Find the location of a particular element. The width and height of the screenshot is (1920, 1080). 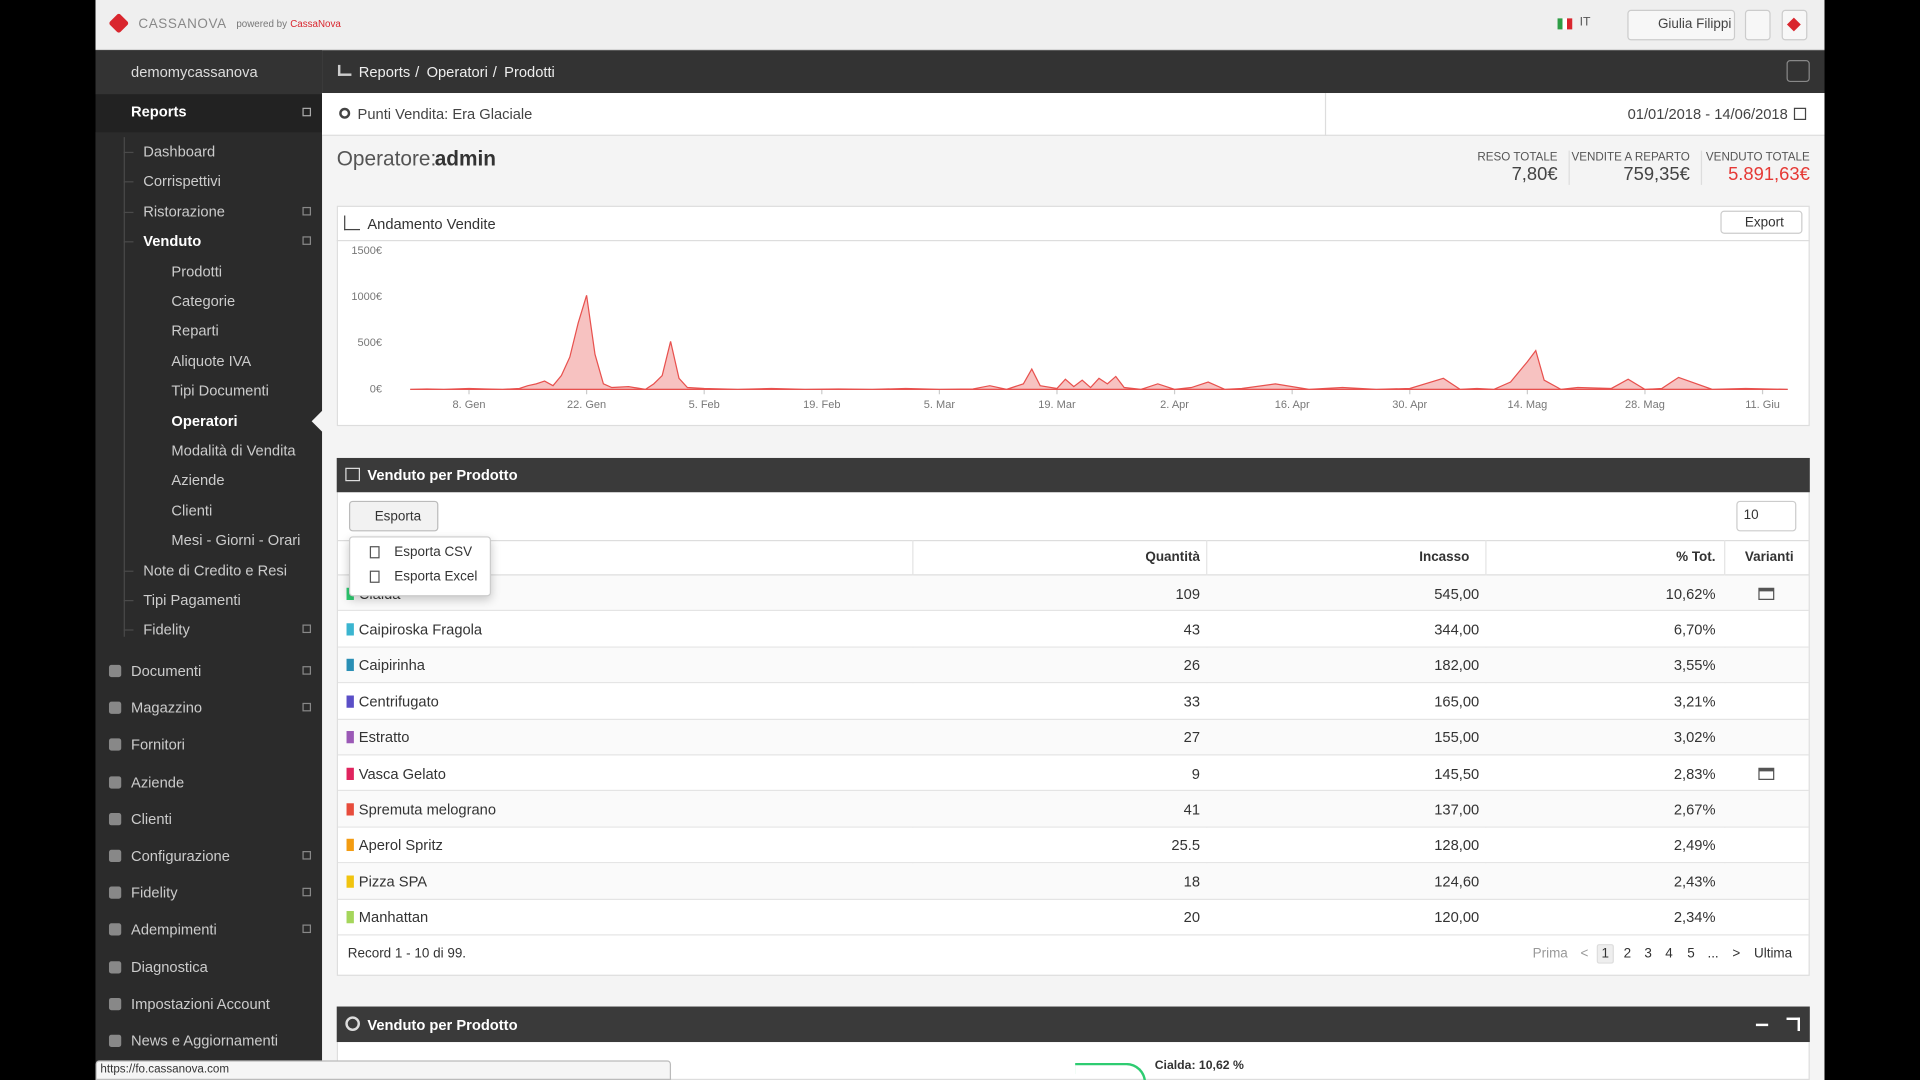

expand-icon is located at coordinates (307, 707).